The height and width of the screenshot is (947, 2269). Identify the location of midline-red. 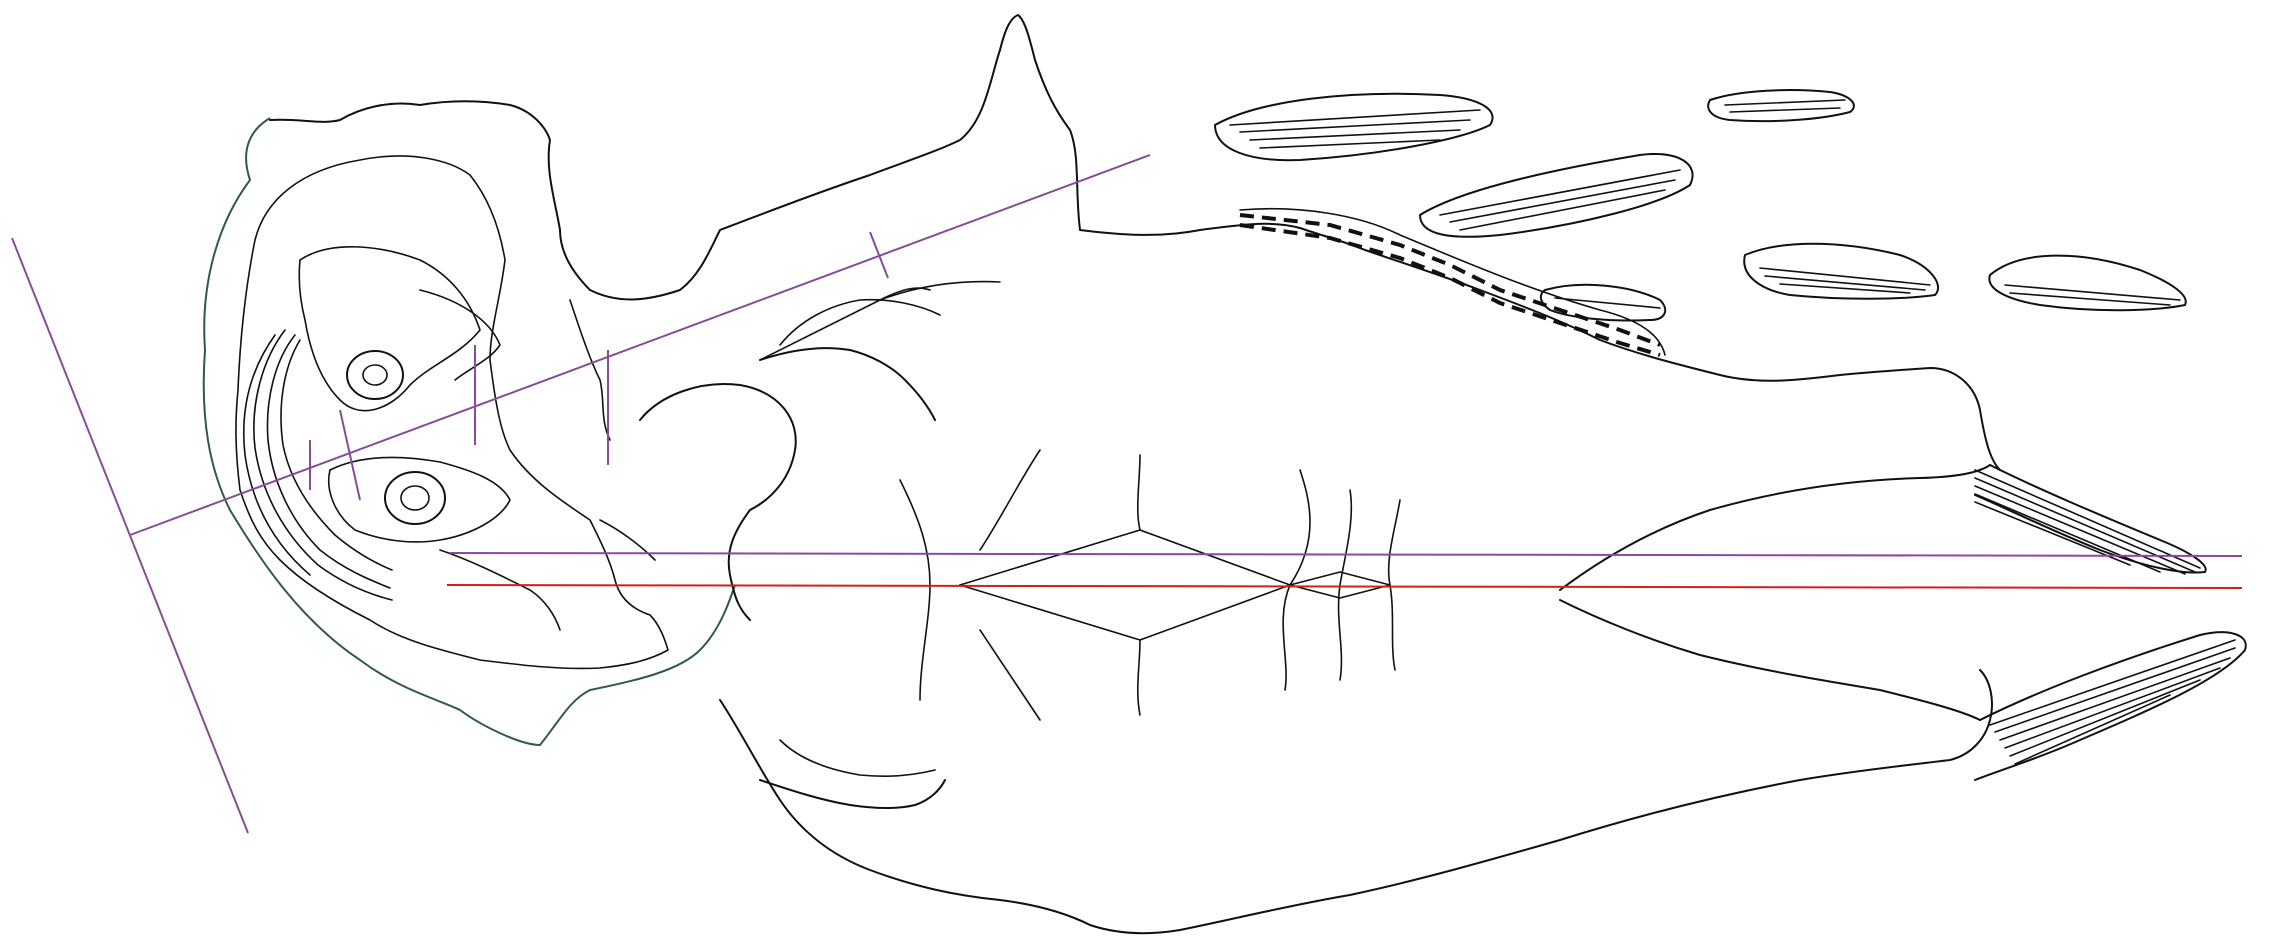
(1344, 586).